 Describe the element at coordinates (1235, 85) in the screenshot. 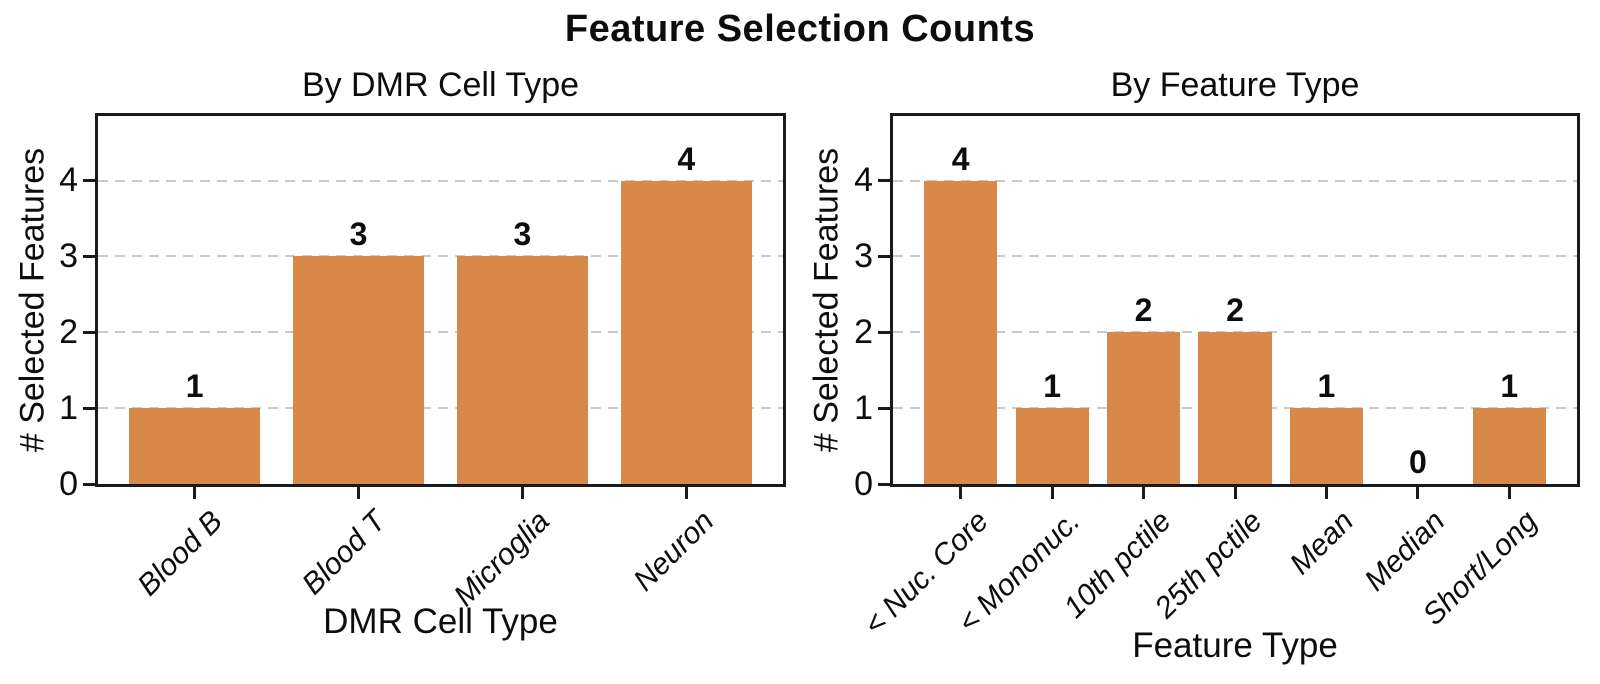

I see `right-subplot-title: By Feature Type` at that location.